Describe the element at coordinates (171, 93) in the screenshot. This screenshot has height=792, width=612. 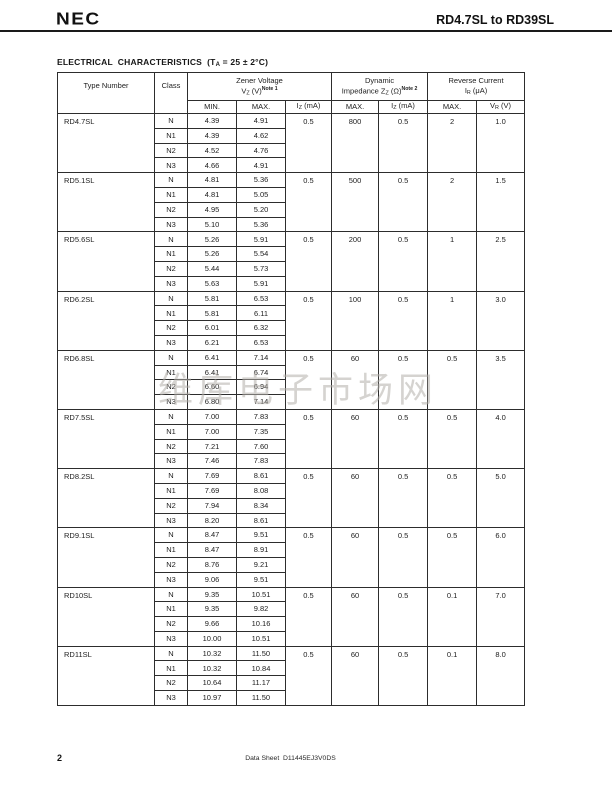
I see `col-header-class: Class` at that location.